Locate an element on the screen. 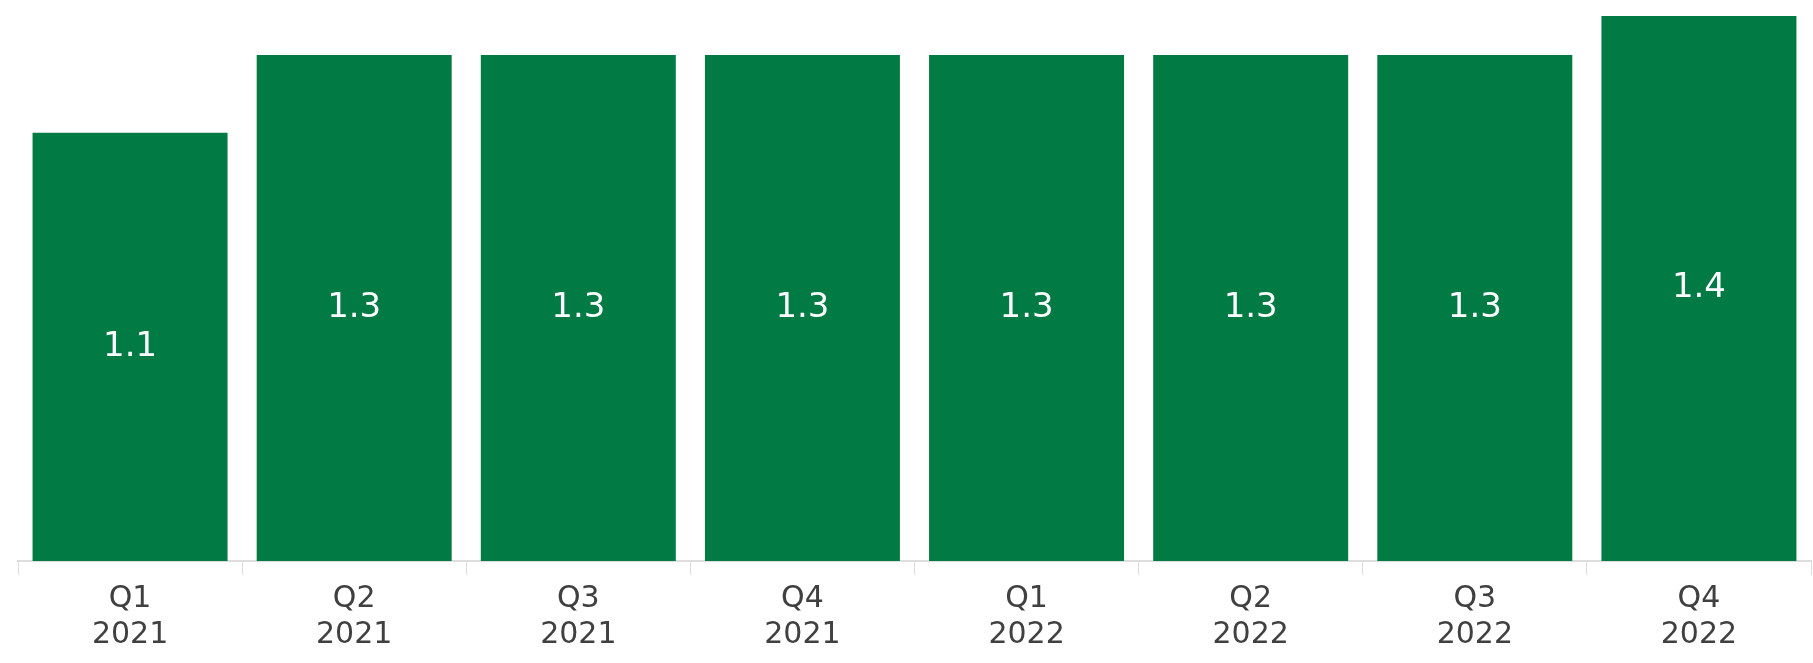  data-label: 1.1 is located at coordinates (130, 343).